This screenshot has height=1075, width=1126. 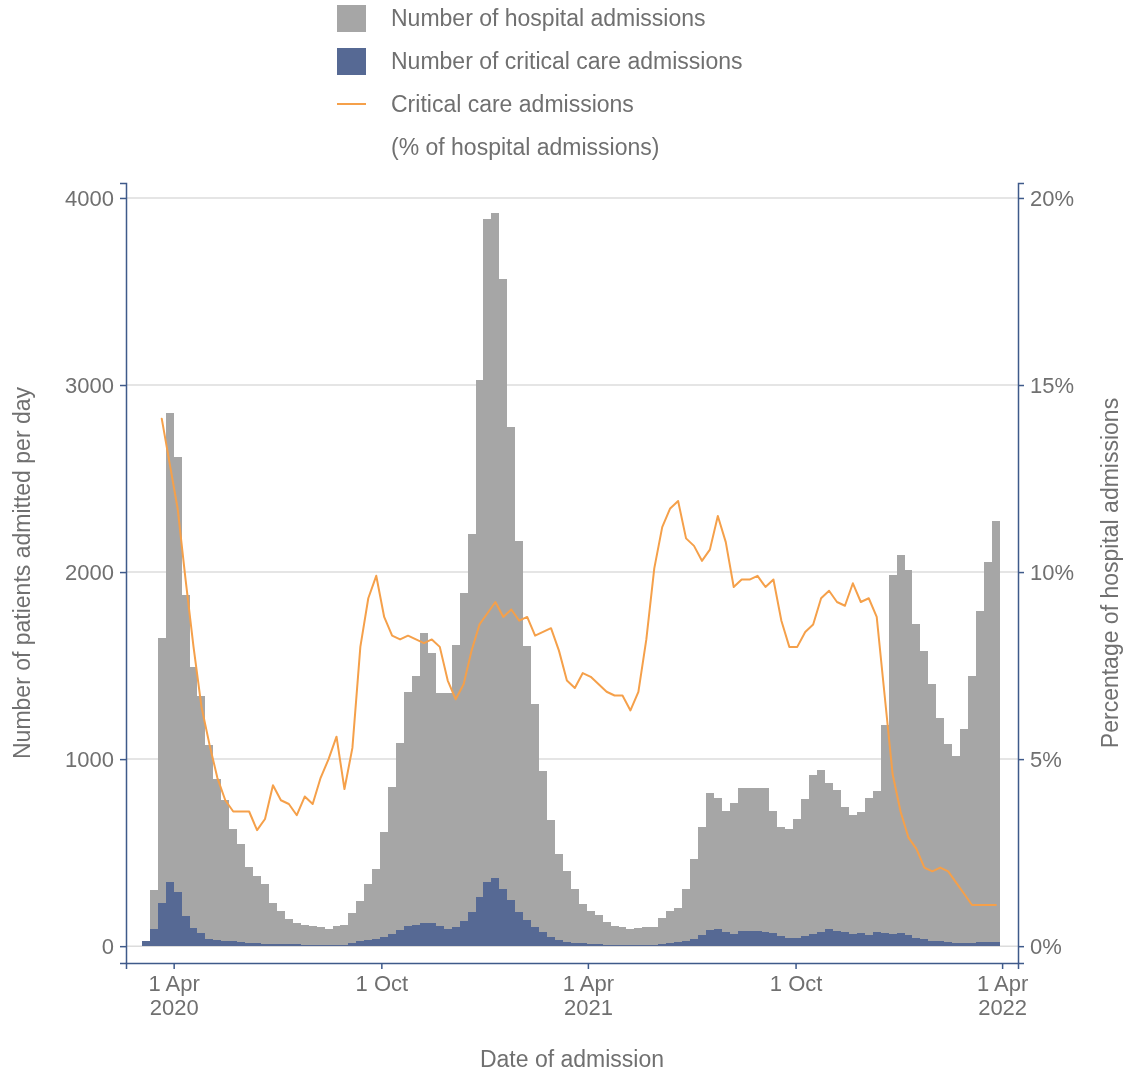 I want to click on legend-label: Critical care admissions (% of hospital admissions), so click(x=525, y=125).